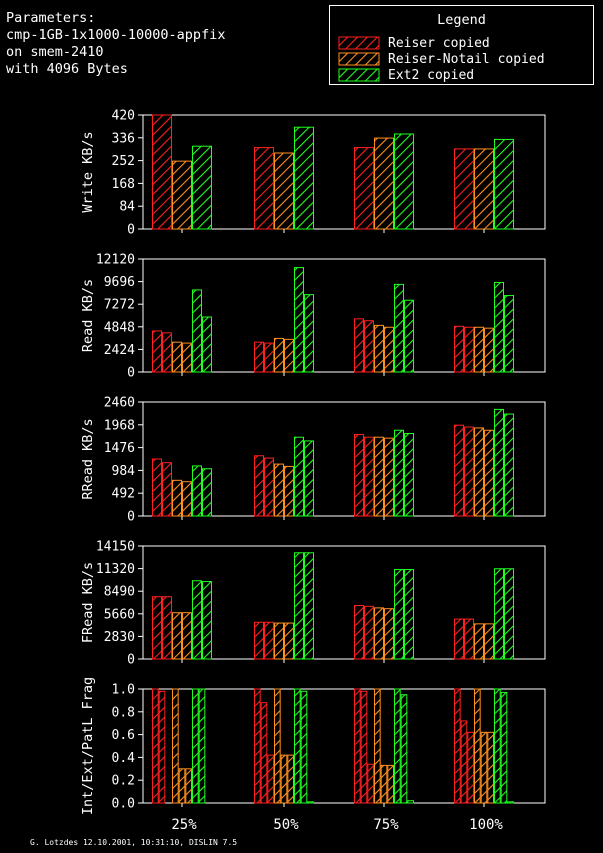  Describe the element at coordinates (119, 305) in the screenshot. I see `y-tick-label: 7272` at that location.